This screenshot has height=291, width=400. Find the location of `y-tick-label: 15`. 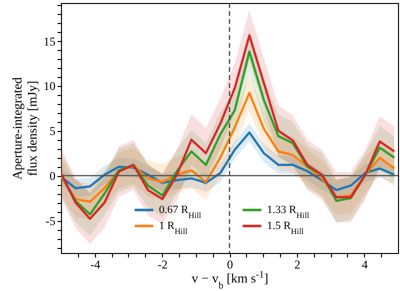

y-tick-label: 15 is located at coordinates (50, 41).